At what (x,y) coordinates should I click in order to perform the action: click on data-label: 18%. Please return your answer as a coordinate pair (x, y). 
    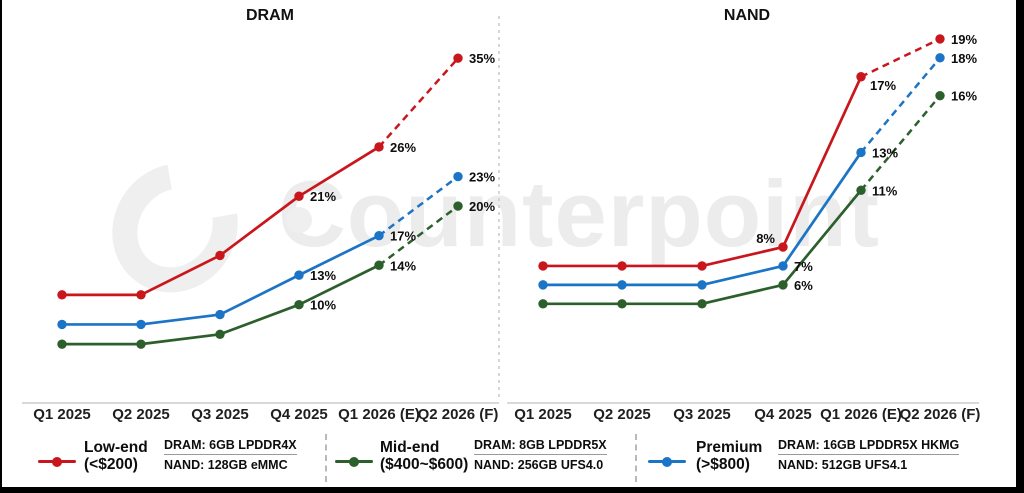
    Looking at the image, I should click on (964, 58).